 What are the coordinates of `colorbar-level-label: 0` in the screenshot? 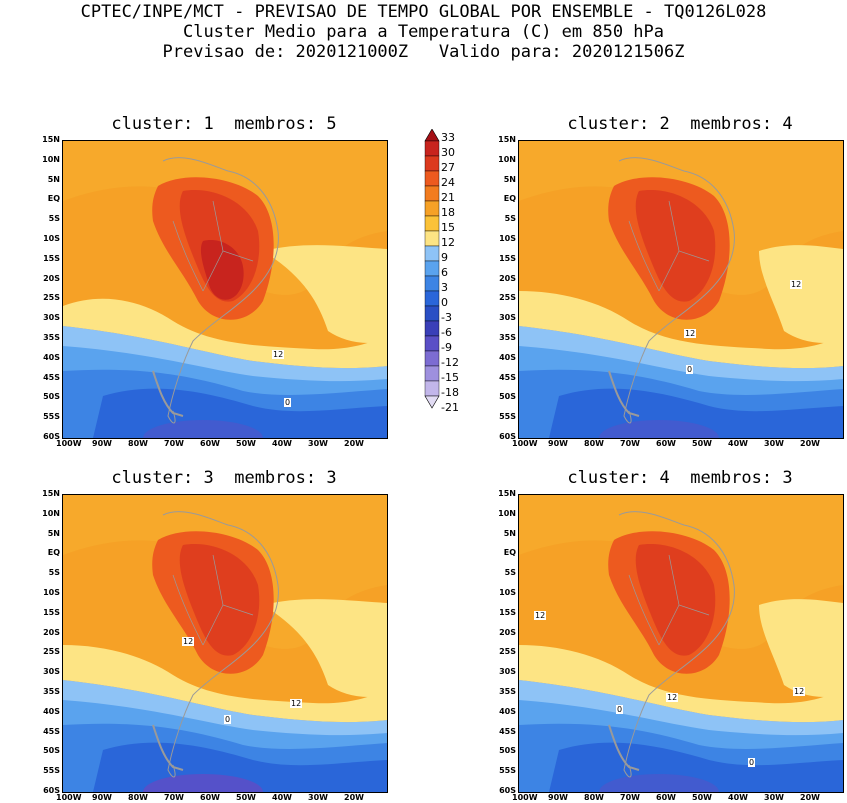 It's located at (444, 302).